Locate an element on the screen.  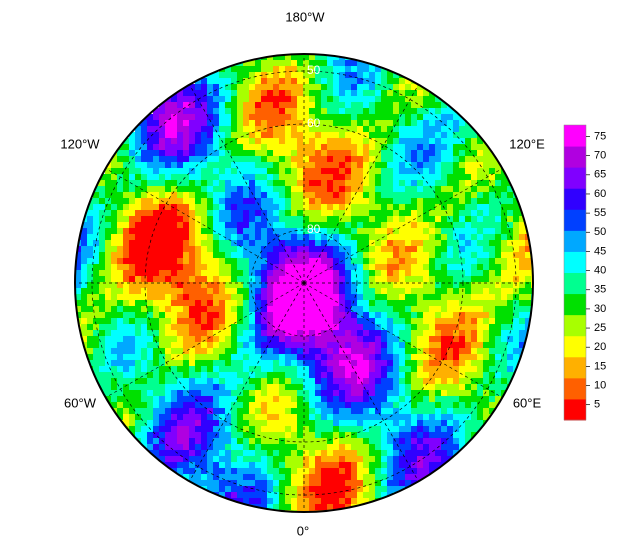
colorbar-tick-label: 50 is located at coordinates (600, 232).